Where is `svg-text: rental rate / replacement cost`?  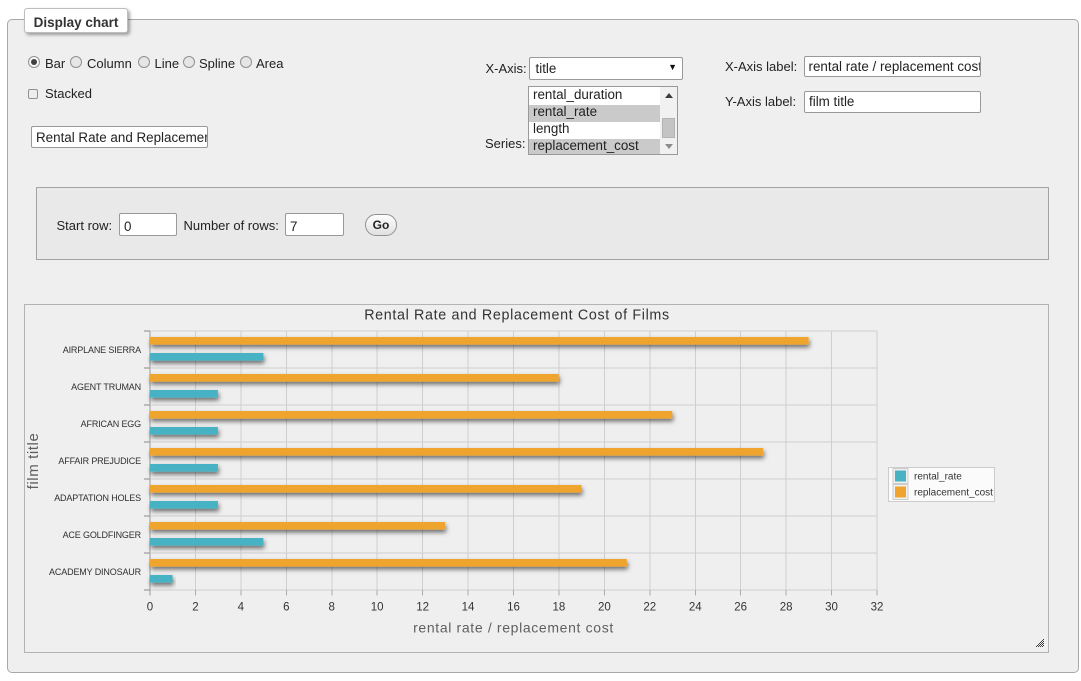
svg-text: rental rate / replacement cost is located at coordinates (513, 628).